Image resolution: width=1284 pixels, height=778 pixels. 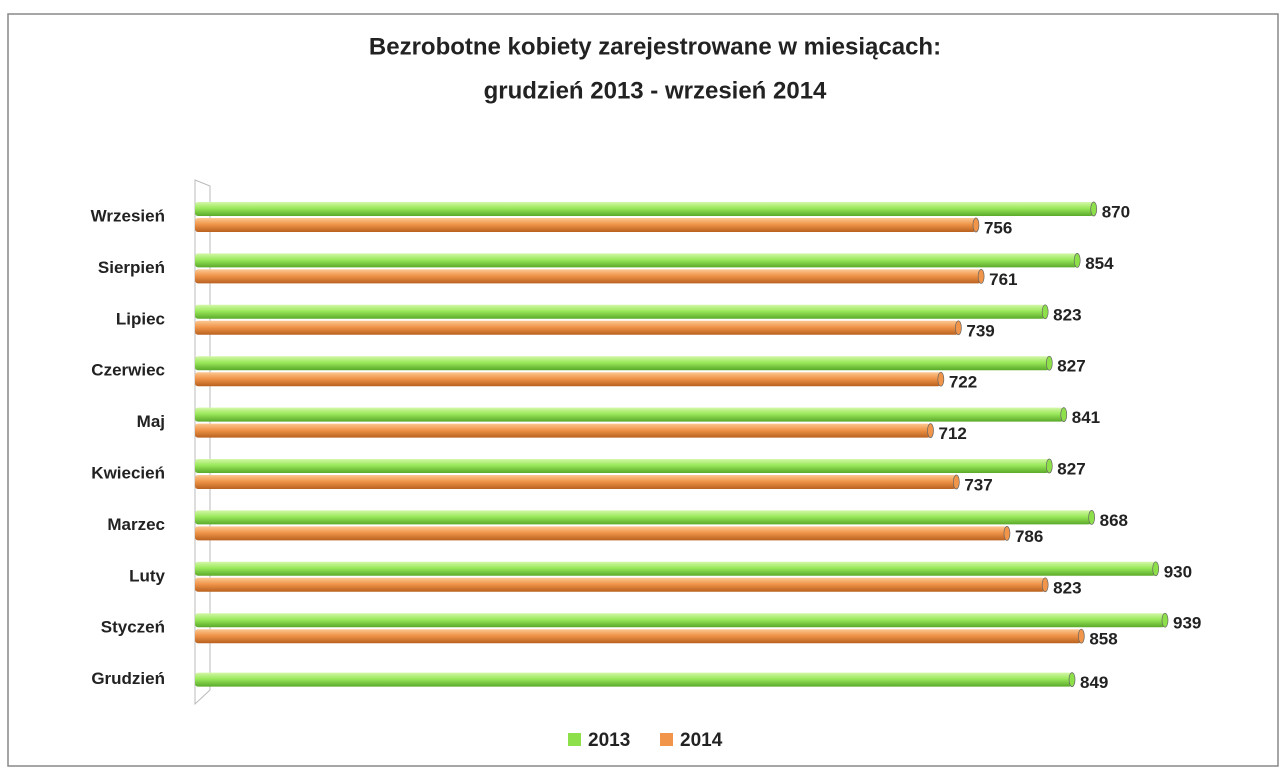 What do you see at coordinates (133, 627) in the screenshot?
I see `y-tick-label: Styczeń` at bounding box center [133, 627].